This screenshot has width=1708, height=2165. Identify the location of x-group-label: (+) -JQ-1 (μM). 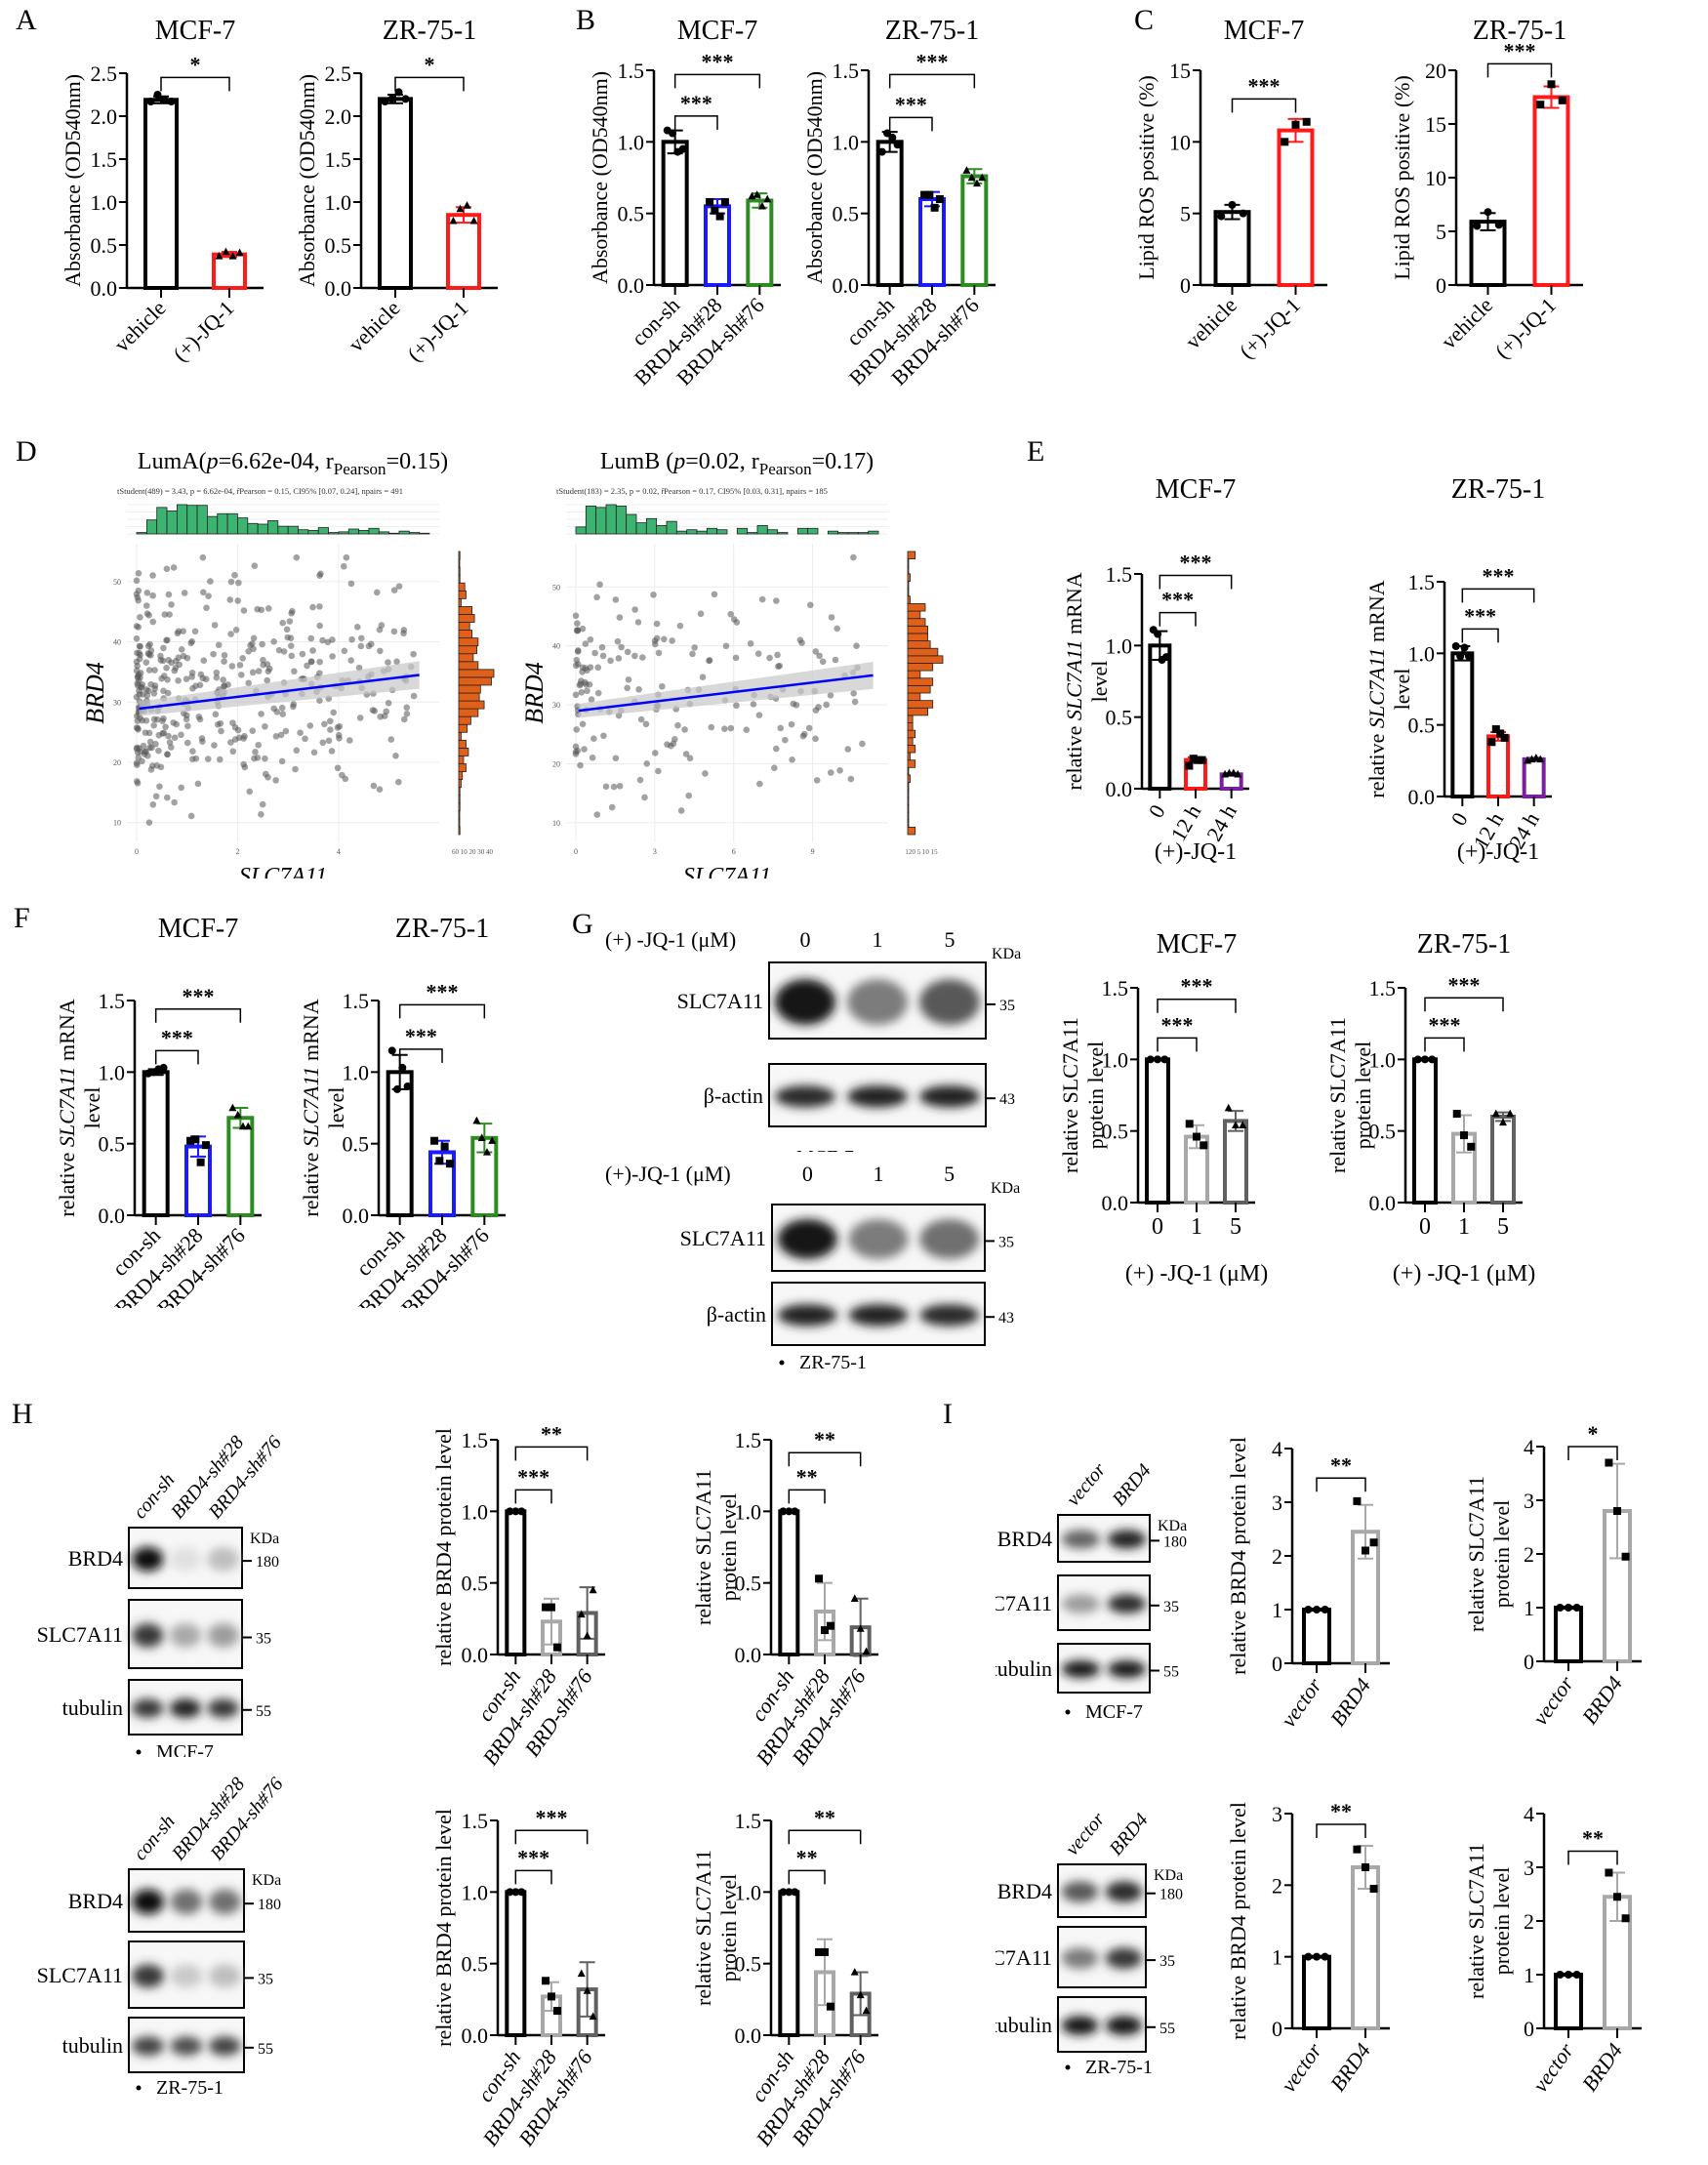
(1464, 1274).